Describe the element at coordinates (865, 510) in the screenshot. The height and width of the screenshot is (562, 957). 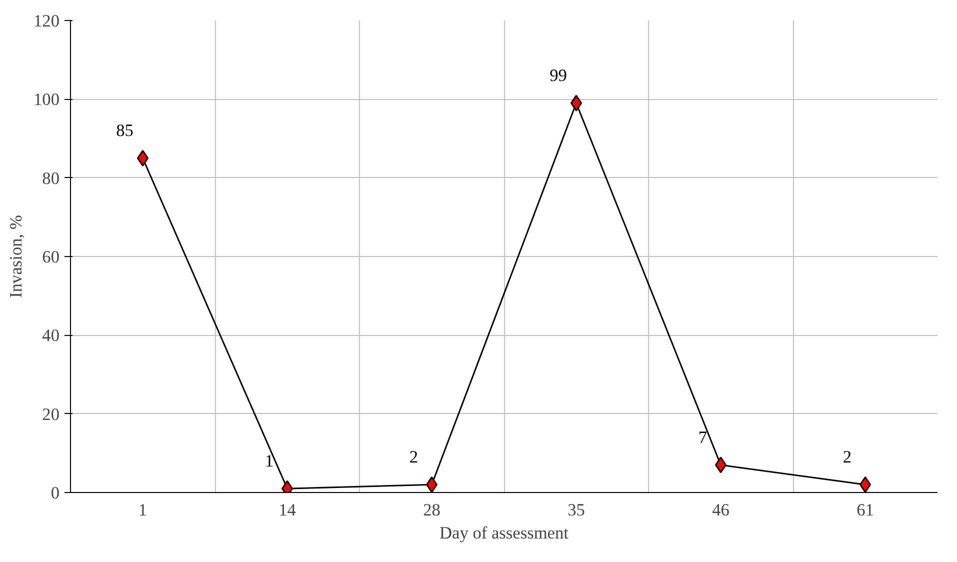
I see `x-tick-label: 61` at that location.